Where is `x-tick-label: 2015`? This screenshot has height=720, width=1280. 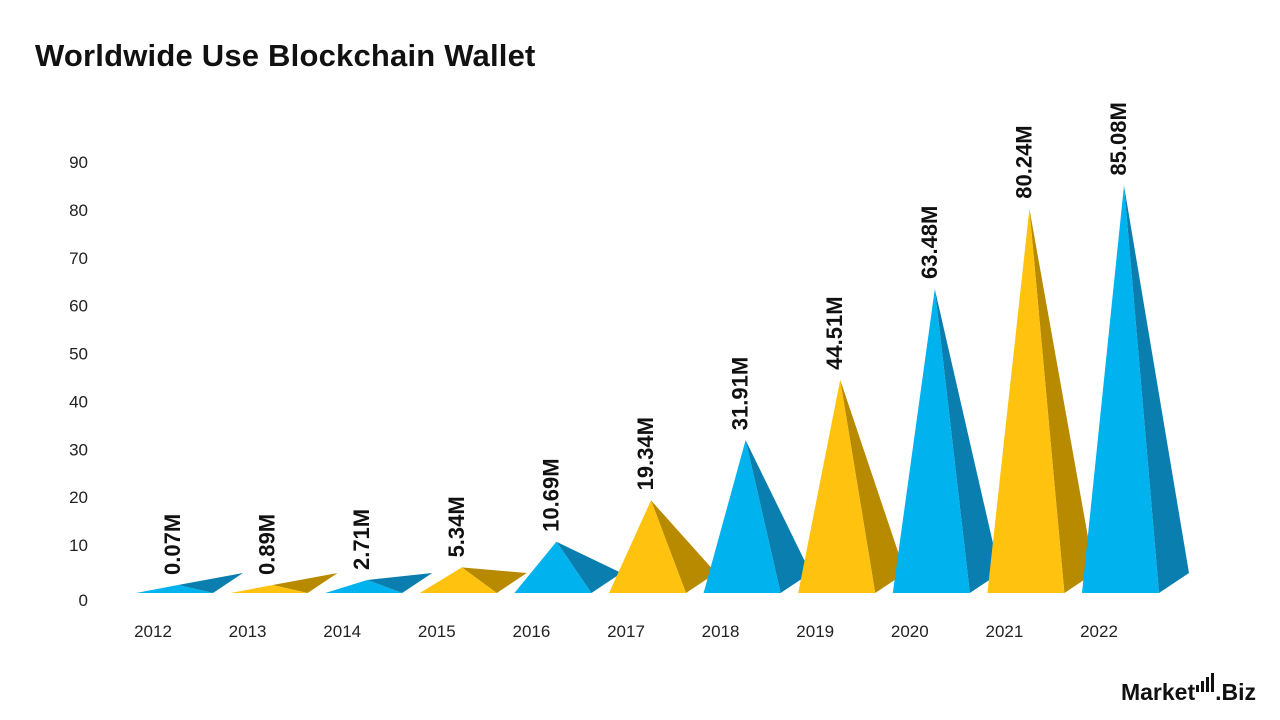 x-tick-label: 2015 is located at coordinates (437, 631).